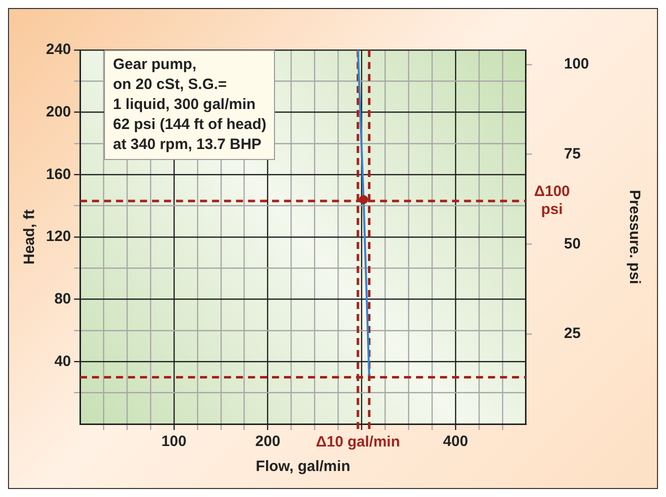  What do you see at coordinates (634, 237) in the screenshot?
I see `y2-axis-title: Pressure. psi` at bounding box center [634, 237].